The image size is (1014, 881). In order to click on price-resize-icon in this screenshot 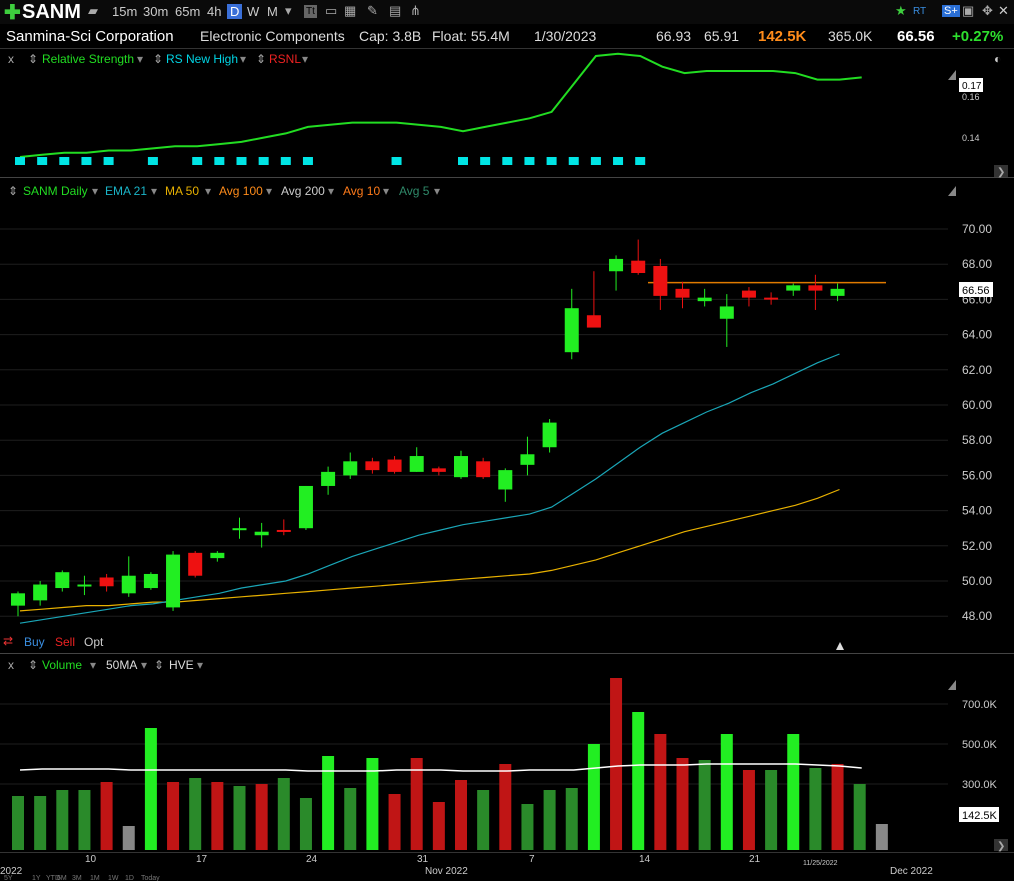, I will do `click(952, 191)`.